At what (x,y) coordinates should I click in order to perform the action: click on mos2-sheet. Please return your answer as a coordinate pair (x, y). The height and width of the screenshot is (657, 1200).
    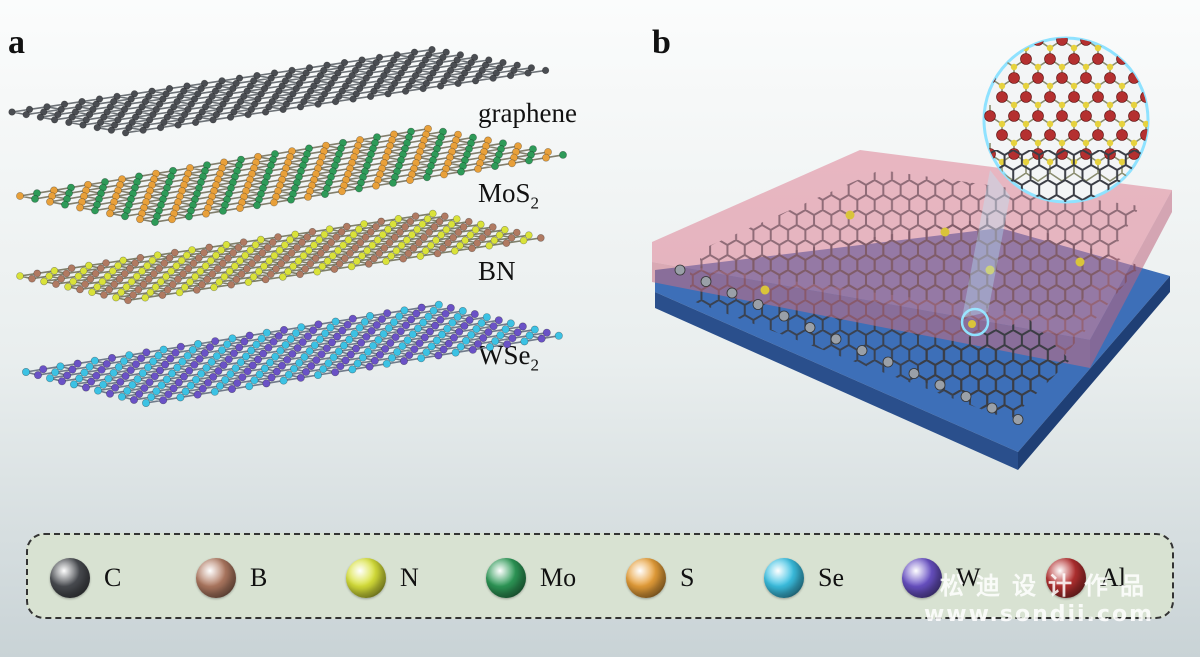
    Looking at the image, I should click on (291, 175).